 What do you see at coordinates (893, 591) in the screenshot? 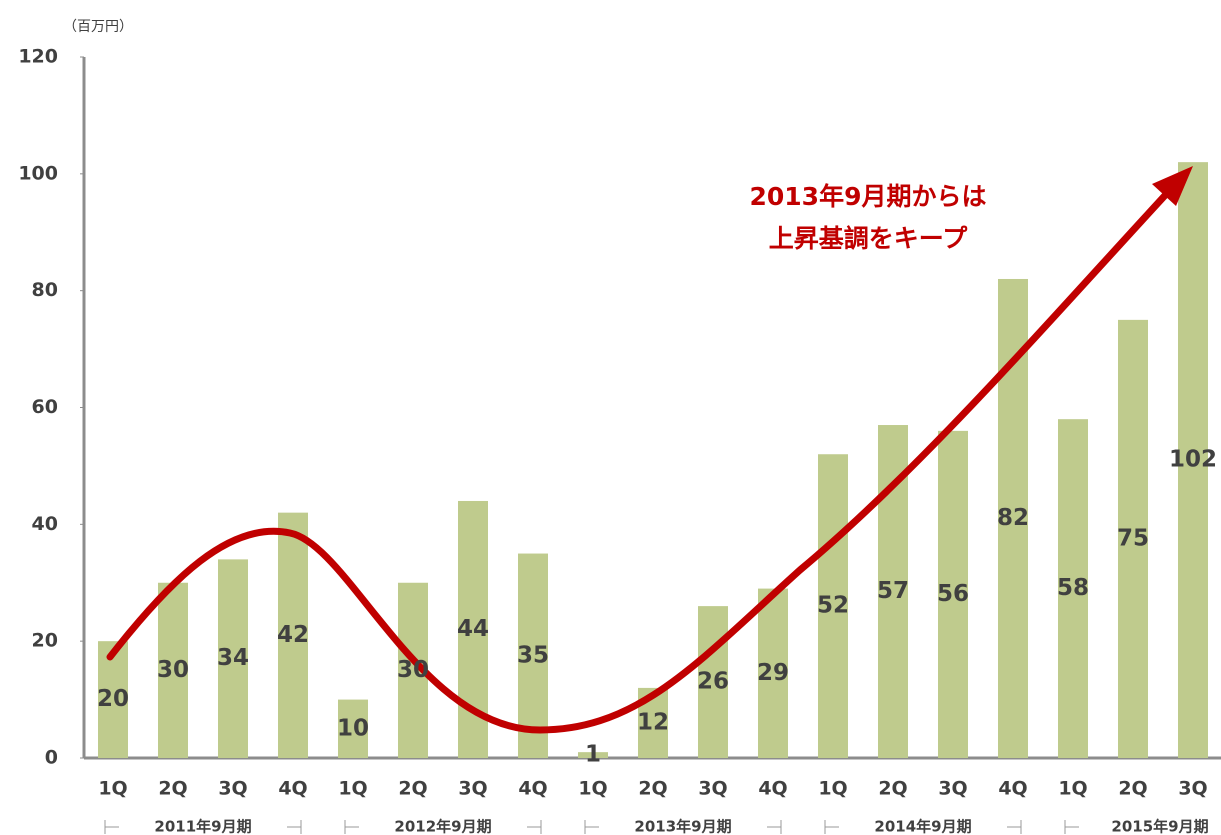
I see `data-label: 57` at bounding box center [893, 591].